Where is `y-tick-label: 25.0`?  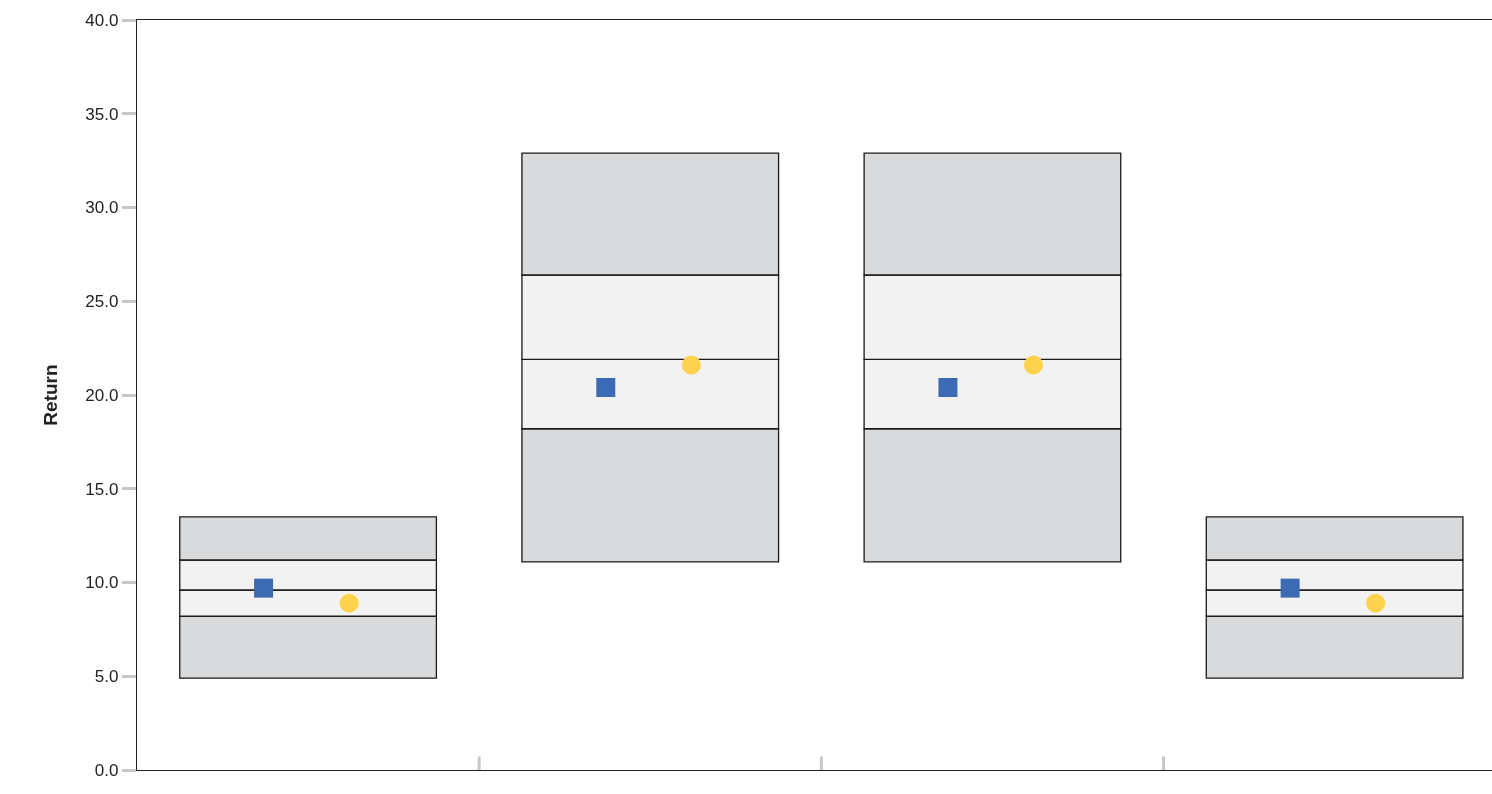
y-tick-label: 25.0 is located at coordinates (102, 302).